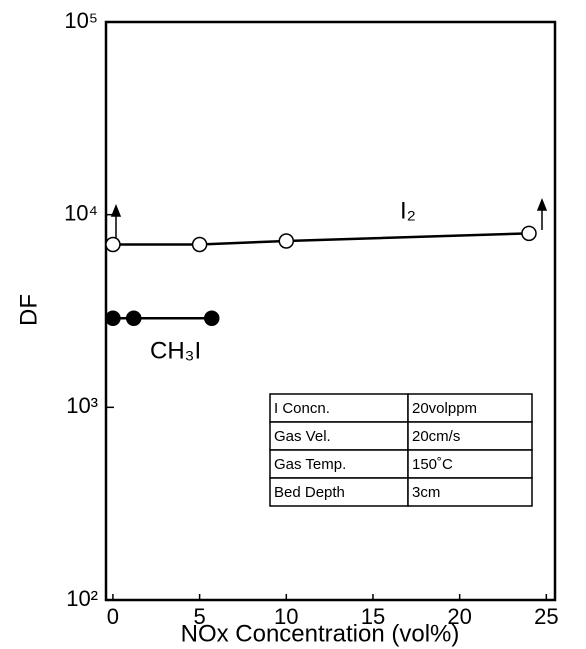 This screenshot has width=586, height=649. What do you see at coordinates (321, 239) in the screenshot?
I see `series-line` at bounding box center [321, 239].